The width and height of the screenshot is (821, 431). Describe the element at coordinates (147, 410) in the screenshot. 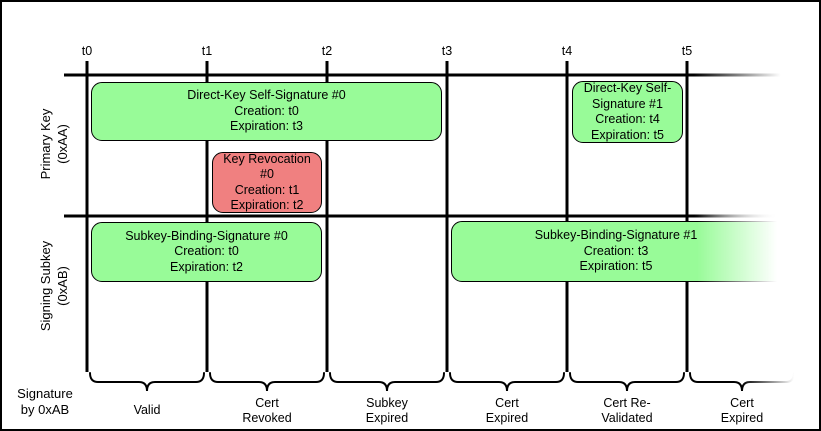

I see `segment-label-valid: Valid` at that location.